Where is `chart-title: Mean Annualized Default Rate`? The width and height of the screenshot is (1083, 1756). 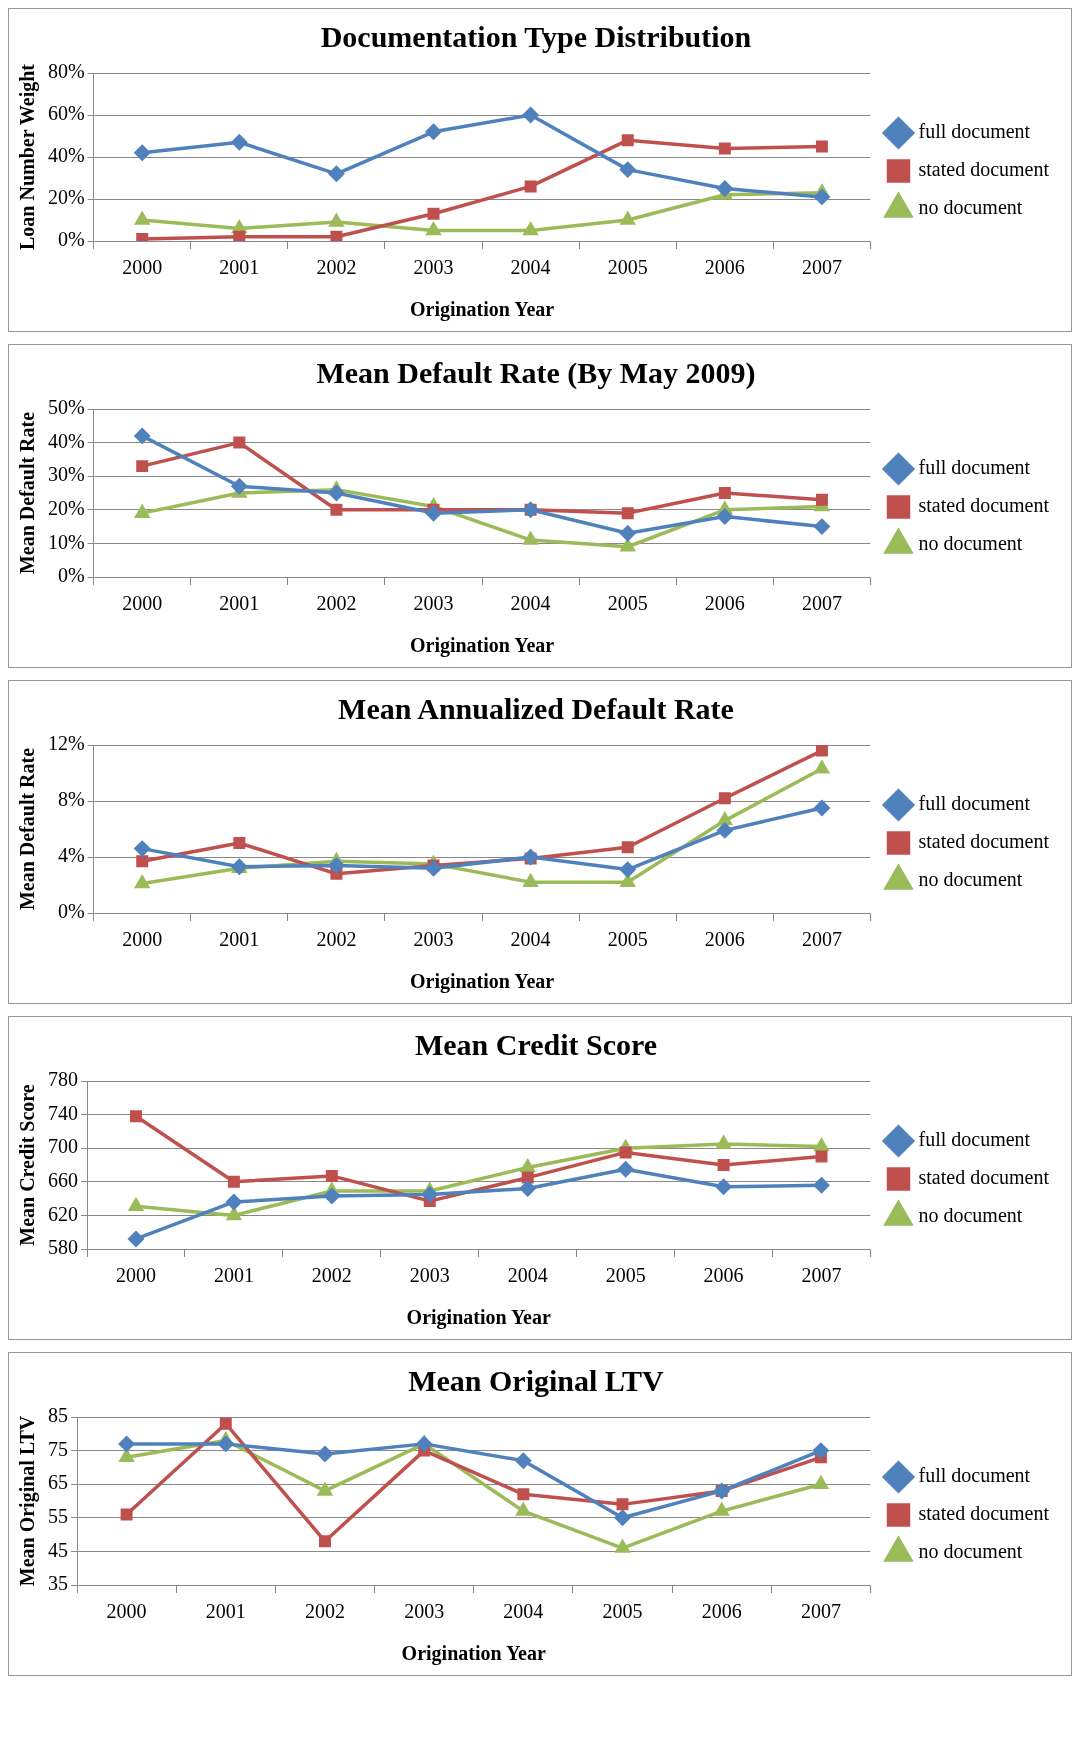 chart-title: Mean Annualized Default Rate is located at coordinates (536, 708).